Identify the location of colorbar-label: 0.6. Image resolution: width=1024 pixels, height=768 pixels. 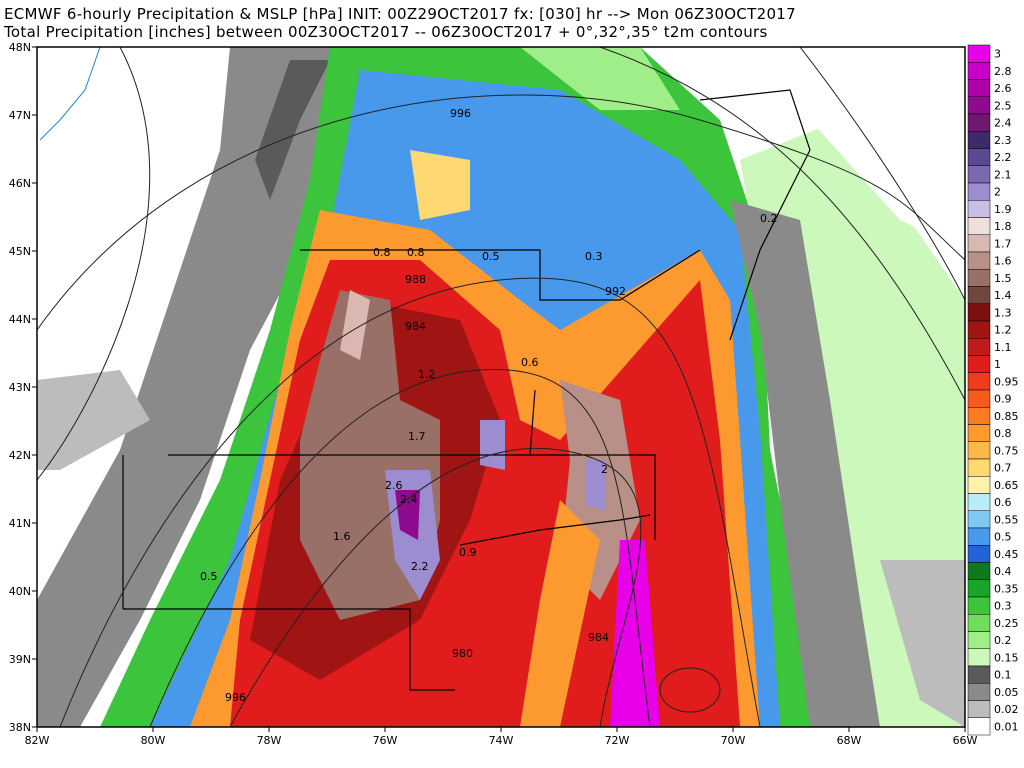
(1003, 502).